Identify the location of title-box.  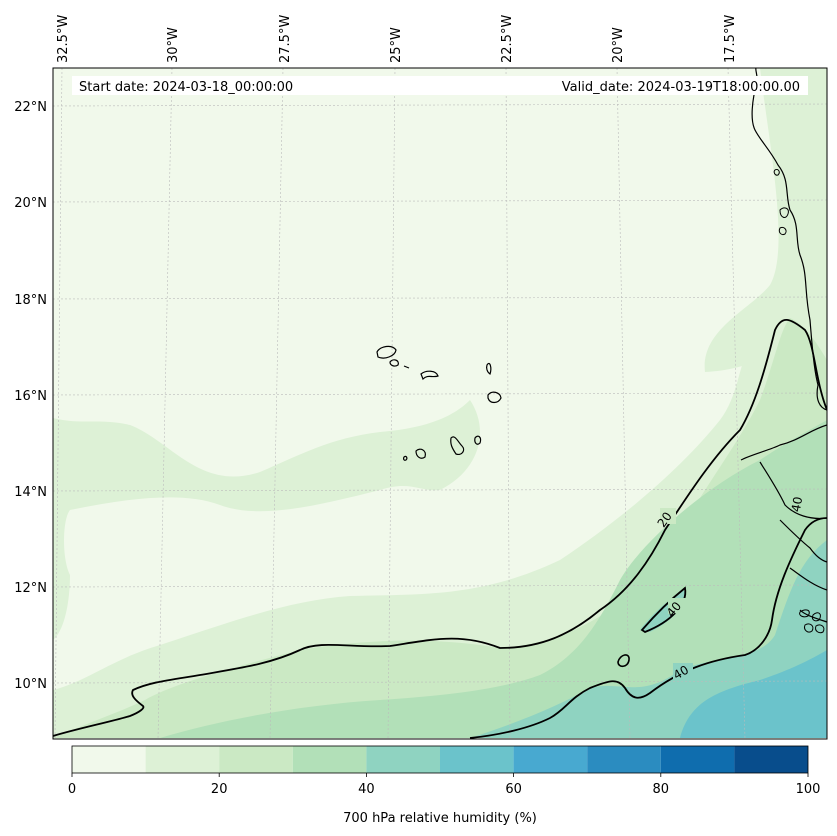
(440, 85).